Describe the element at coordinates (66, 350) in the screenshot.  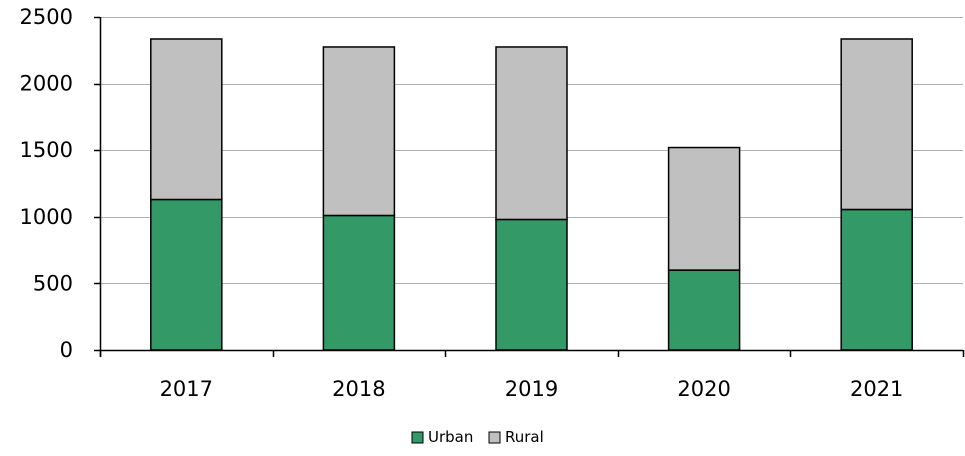
I see `y-tick-label: 0` at that location.